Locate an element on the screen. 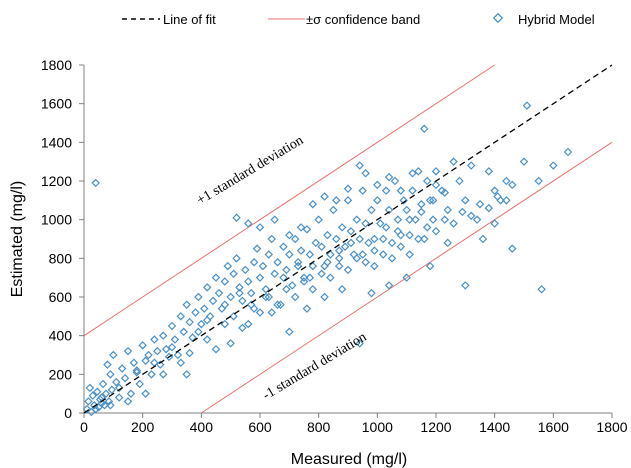 This screenshot has height=468, width=631. legend-fit-label: Line of fit is located at coordinates (189, 19).